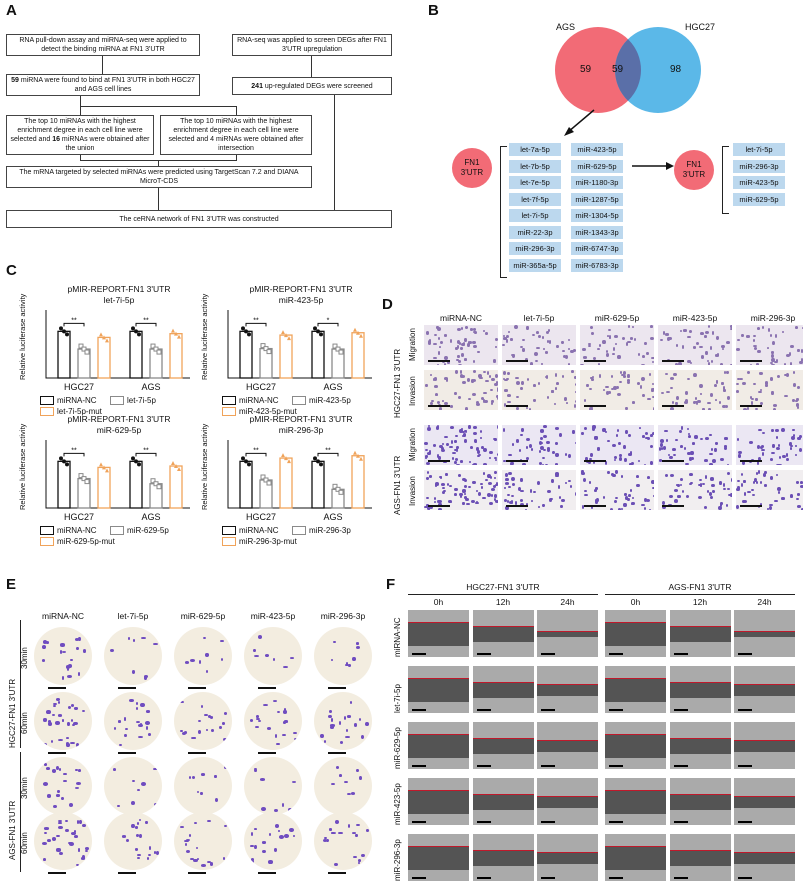  Describe the element at coordinates (15, 80) in the screenshot. I see `flow-count-59: 59` at that location.